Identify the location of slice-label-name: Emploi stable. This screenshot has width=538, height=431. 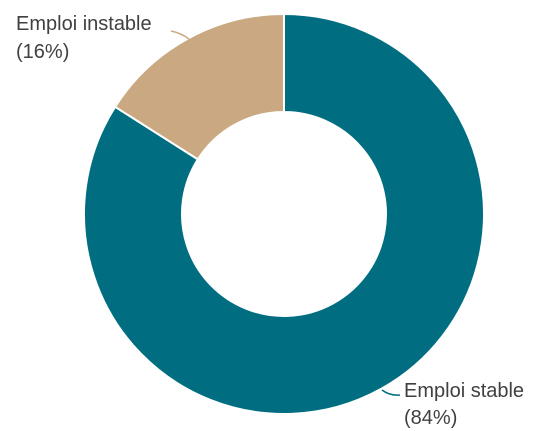
(464, 391).